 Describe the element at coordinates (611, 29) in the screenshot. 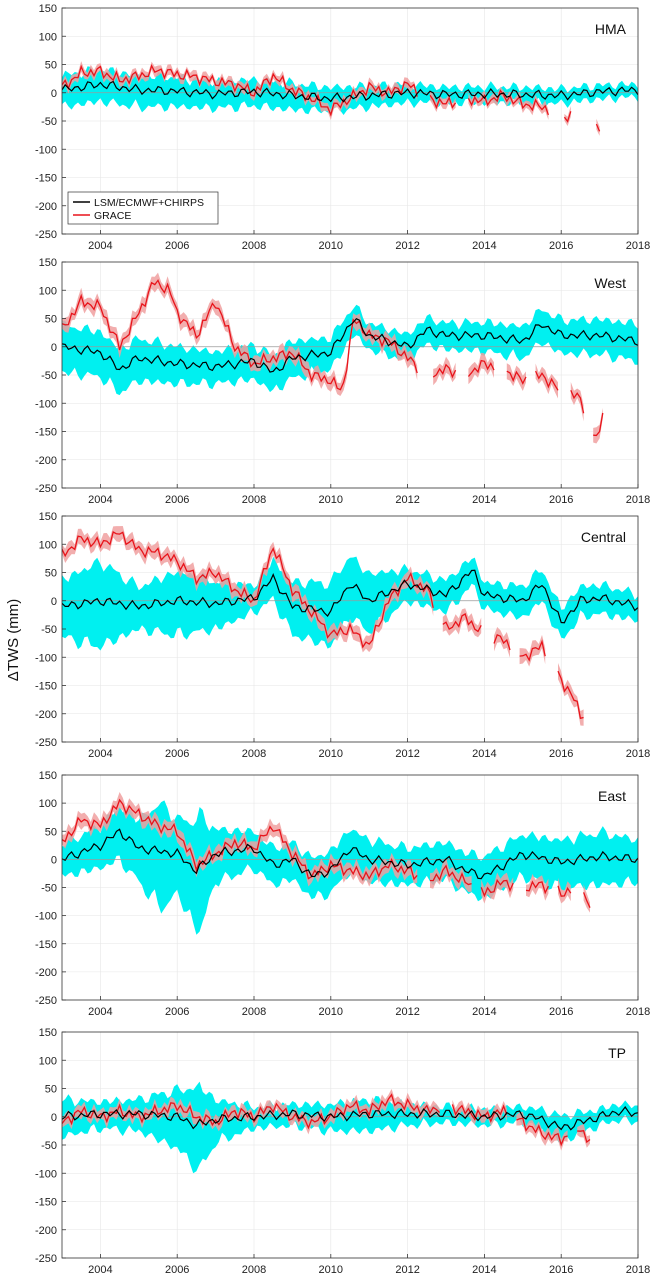

I see `panel-title-hma: HMA` at that location.